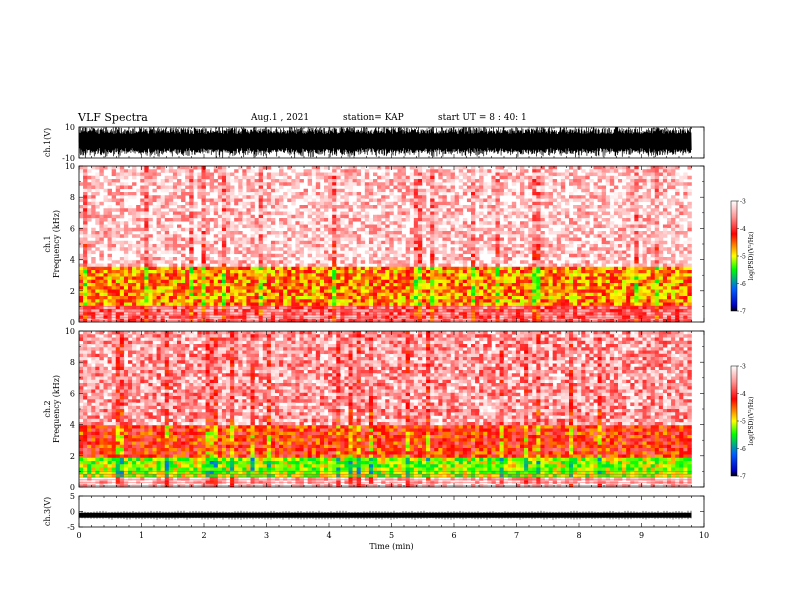  I want to click on y-tick-label: -5, so click(71, 527).